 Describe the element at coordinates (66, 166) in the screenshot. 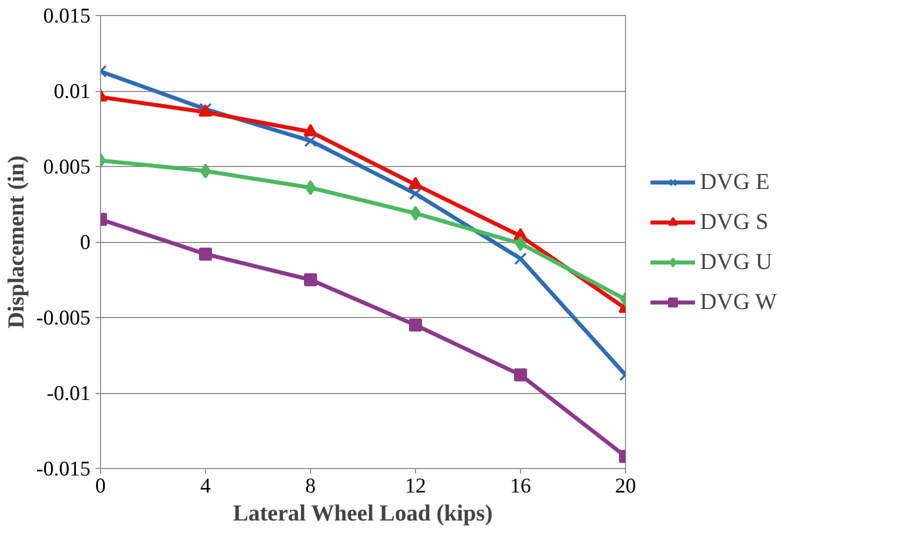

I see `y-tick-label: 0.005` at that location.